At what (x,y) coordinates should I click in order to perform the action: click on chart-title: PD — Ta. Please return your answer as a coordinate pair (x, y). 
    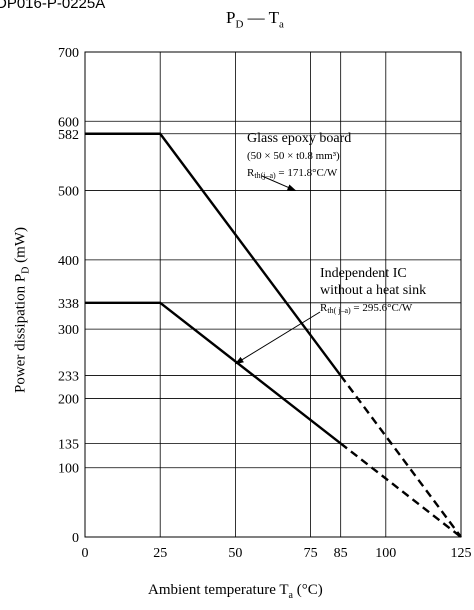
    Looking at the image, I should click on (255, 19).